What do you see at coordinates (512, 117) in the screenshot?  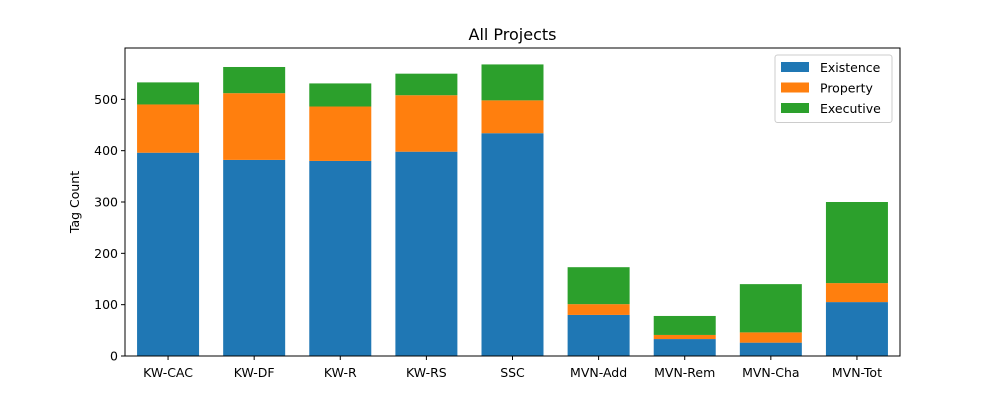 I see `bar-property-ssc` at bounding box center [512, 117].